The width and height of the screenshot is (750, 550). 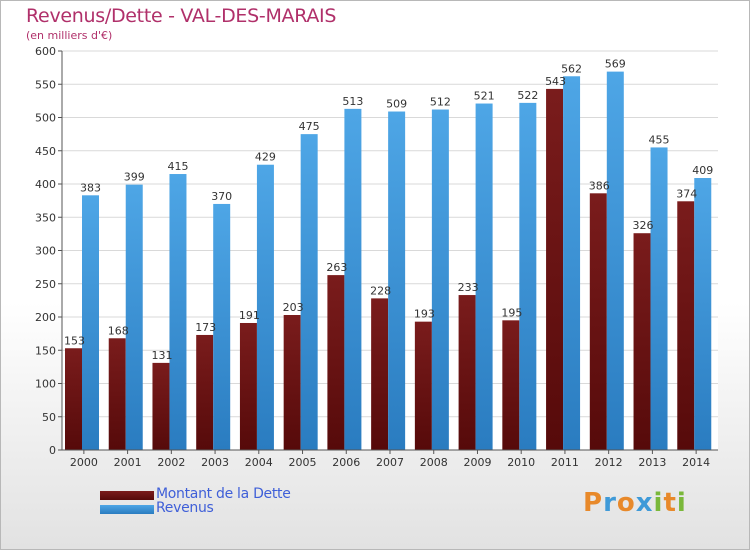 I want to click on data-label-dette: 203, so click(x=293, y=307).